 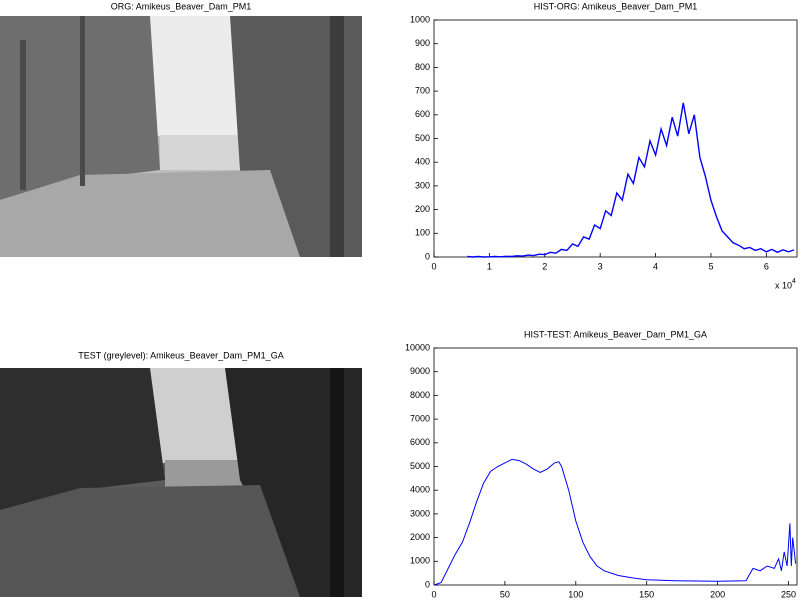 What do you see at coordinates (783, 285) in the screenshot?
I see `x-scale-base: x 10` at bounding box center [783, 285].